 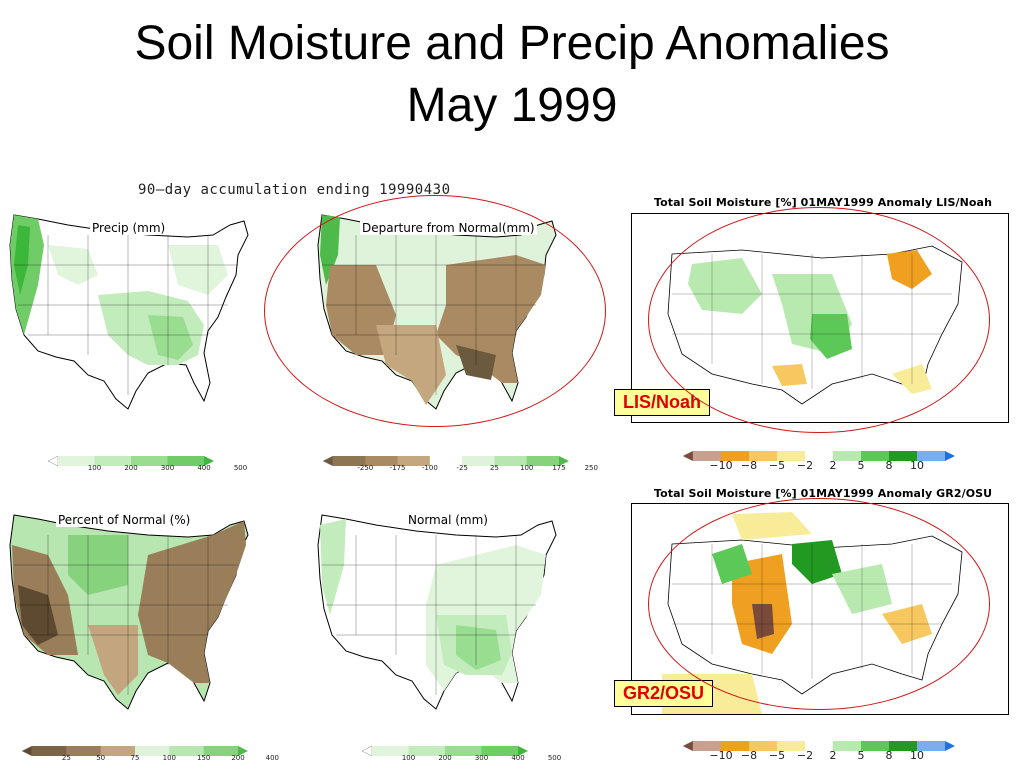 What do you see at coordinates (820, 318) in the screenshot?
I see `lis-soil-map` at bounding box center [820, 318].